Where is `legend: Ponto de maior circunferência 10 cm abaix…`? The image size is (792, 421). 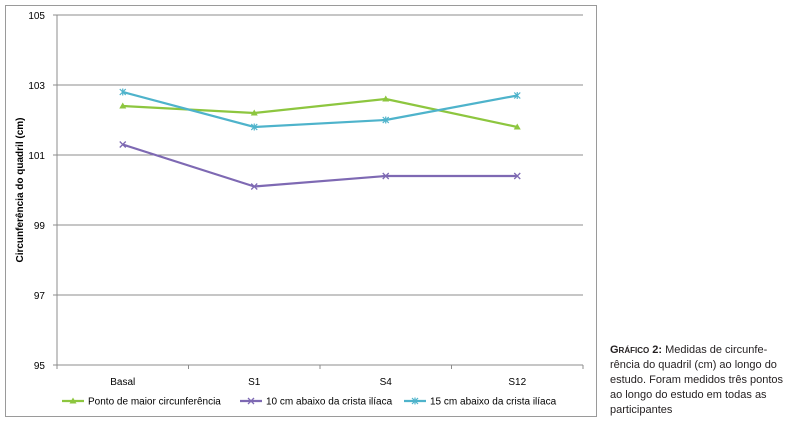
legend: Ponto de maior circunferência 10 cm abaix… is located at coordinates (309, 402).